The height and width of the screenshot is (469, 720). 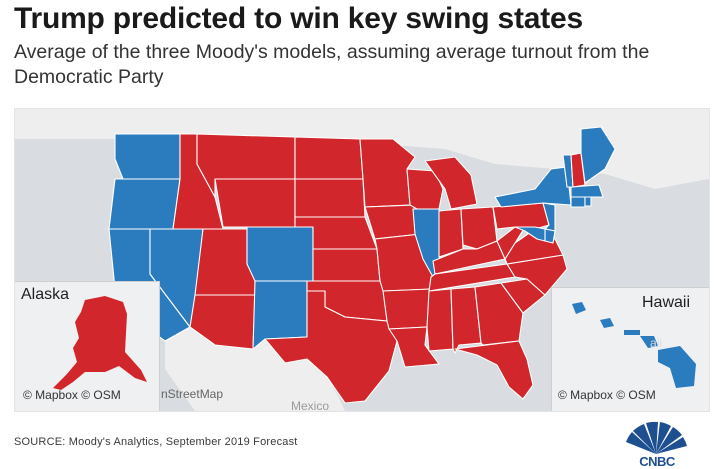 What do you see at coordinates (310, 405) in the screenshot?
I see `basemap-mexico-label: Mexico` at bounding box center [310, 405].